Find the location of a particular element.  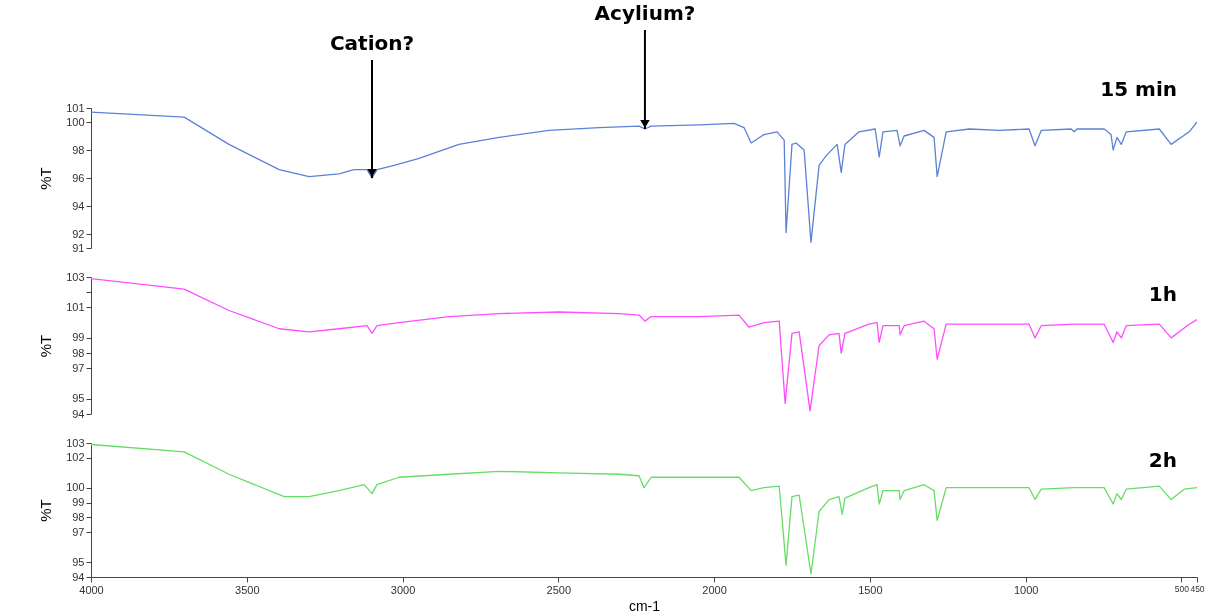

x-tick-label: 3500 is located at coordinates (247, 589).